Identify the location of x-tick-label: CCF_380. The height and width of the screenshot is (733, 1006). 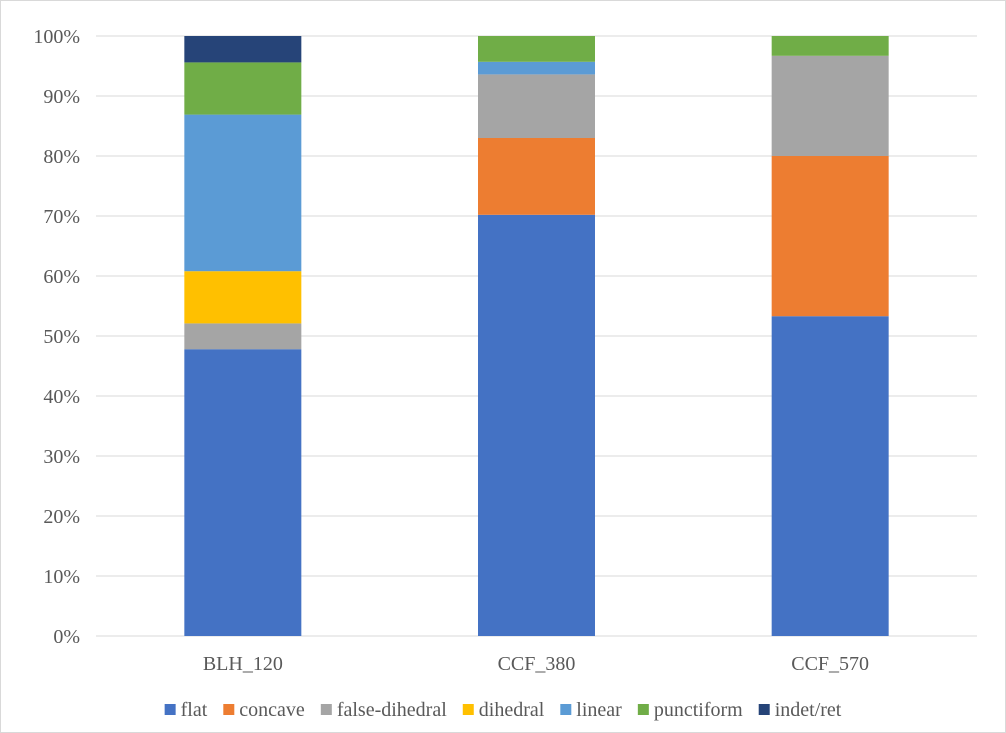
(537, 664).